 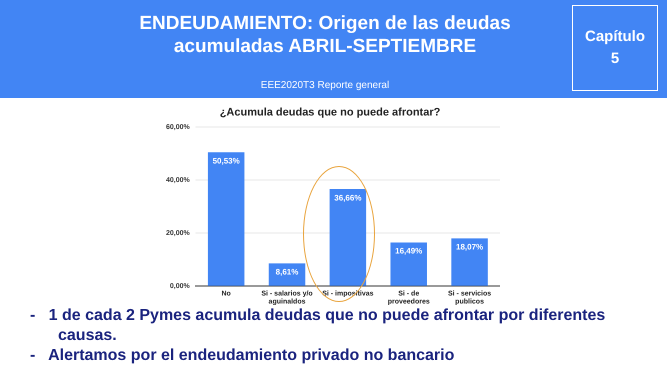 What do you see at coordinates (287, 272) in the screenshot?
I see `data-label: 8,61%` at bounding box center [287, 272].